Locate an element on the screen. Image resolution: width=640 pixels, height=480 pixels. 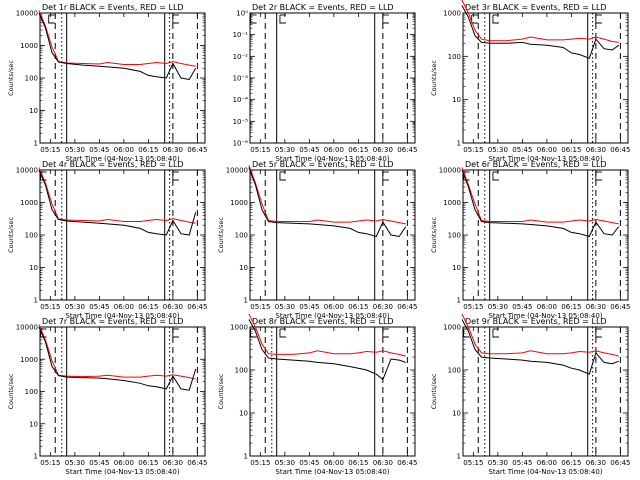
y-tick-label: 10⁻² is located at coordinates (241, 57).